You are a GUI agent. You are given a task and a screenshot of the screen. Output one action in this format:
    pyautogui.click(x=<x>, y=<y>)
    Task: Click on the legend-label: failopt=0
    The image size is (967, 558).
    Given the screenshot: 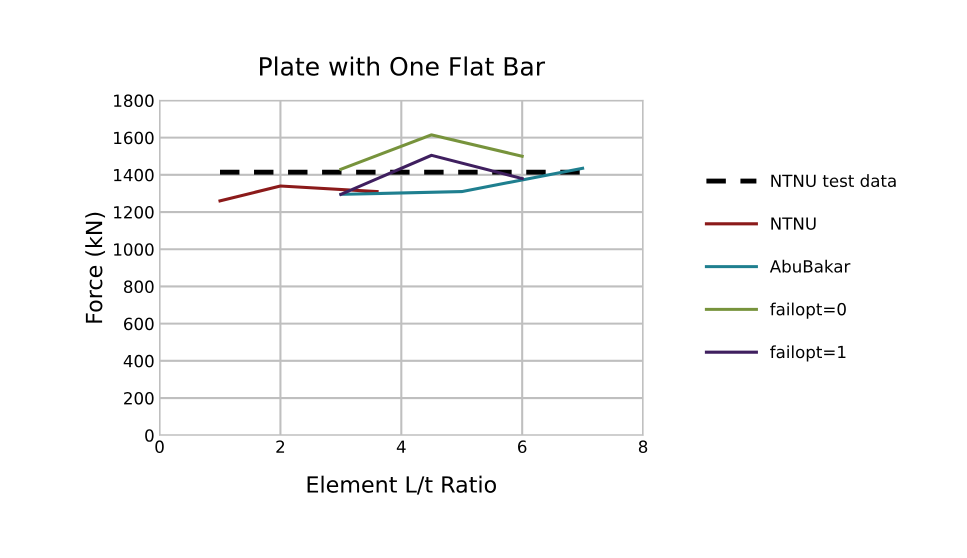 What is the action you would take?
    pyautogui.click(x=808, y=310)
    